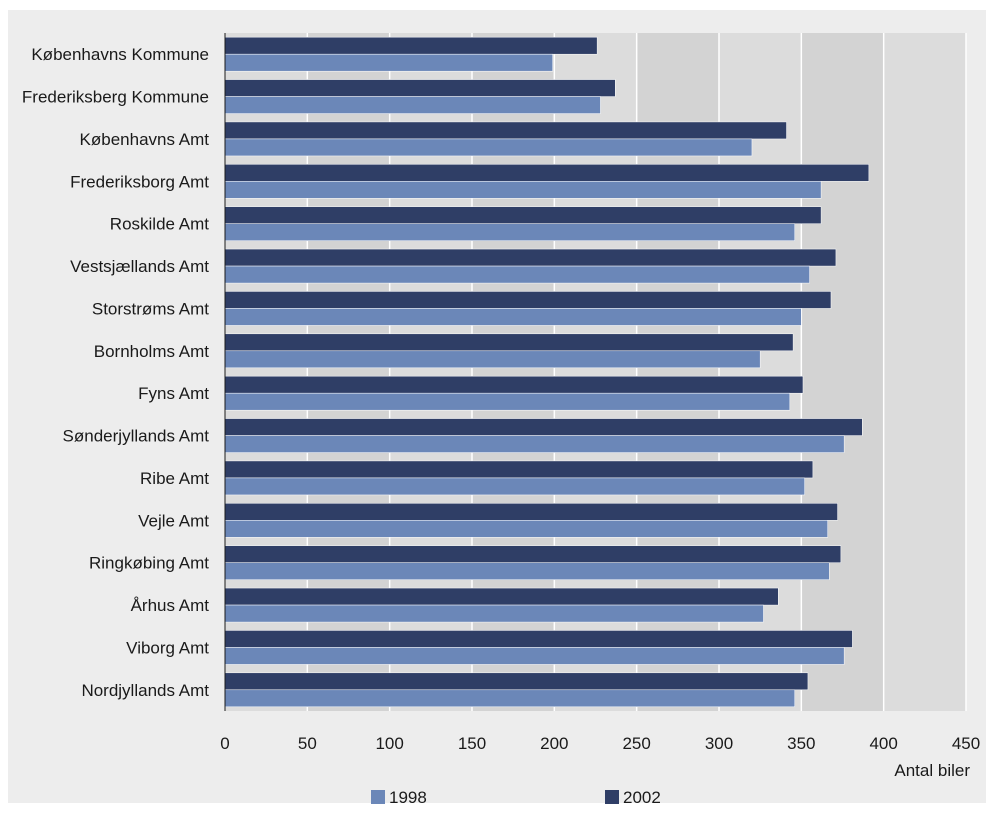  What do you see at coordinates (139, 266) in the screenshot?
I see `category-label: Vestsjællands Amt` at bounding box center [139, 266].